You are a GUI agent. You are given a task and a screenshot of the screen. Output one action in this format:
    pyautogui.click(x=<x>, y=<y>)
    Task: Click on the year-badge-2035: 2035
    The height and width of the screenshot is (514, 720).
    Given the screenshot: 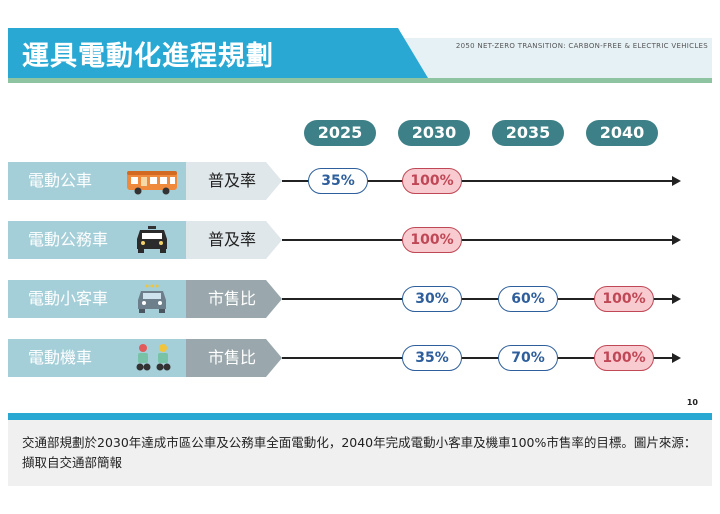 What is the action you would take?
    pyautogui.click(x=528, y=133)
    